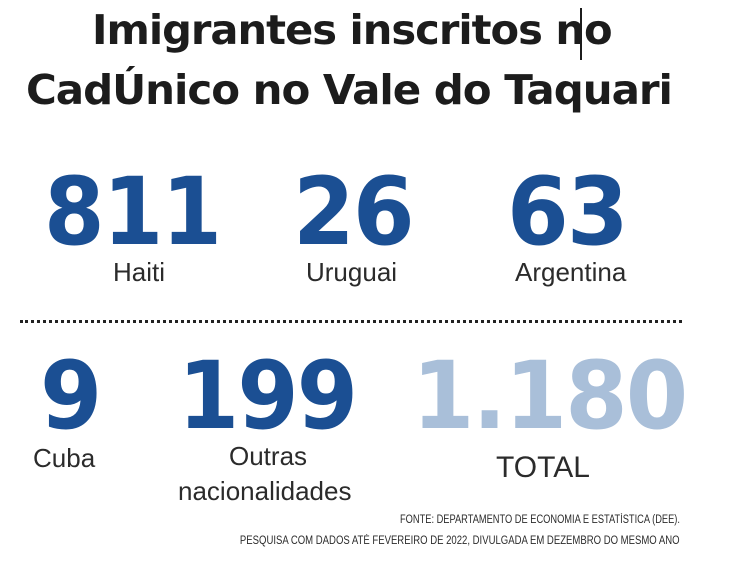 The height and width of the screenshot is (566, 730). Describe the element at coordinates (571, 272) in the screenshot. I see `stat-label-argentina: Argentina` at that location.